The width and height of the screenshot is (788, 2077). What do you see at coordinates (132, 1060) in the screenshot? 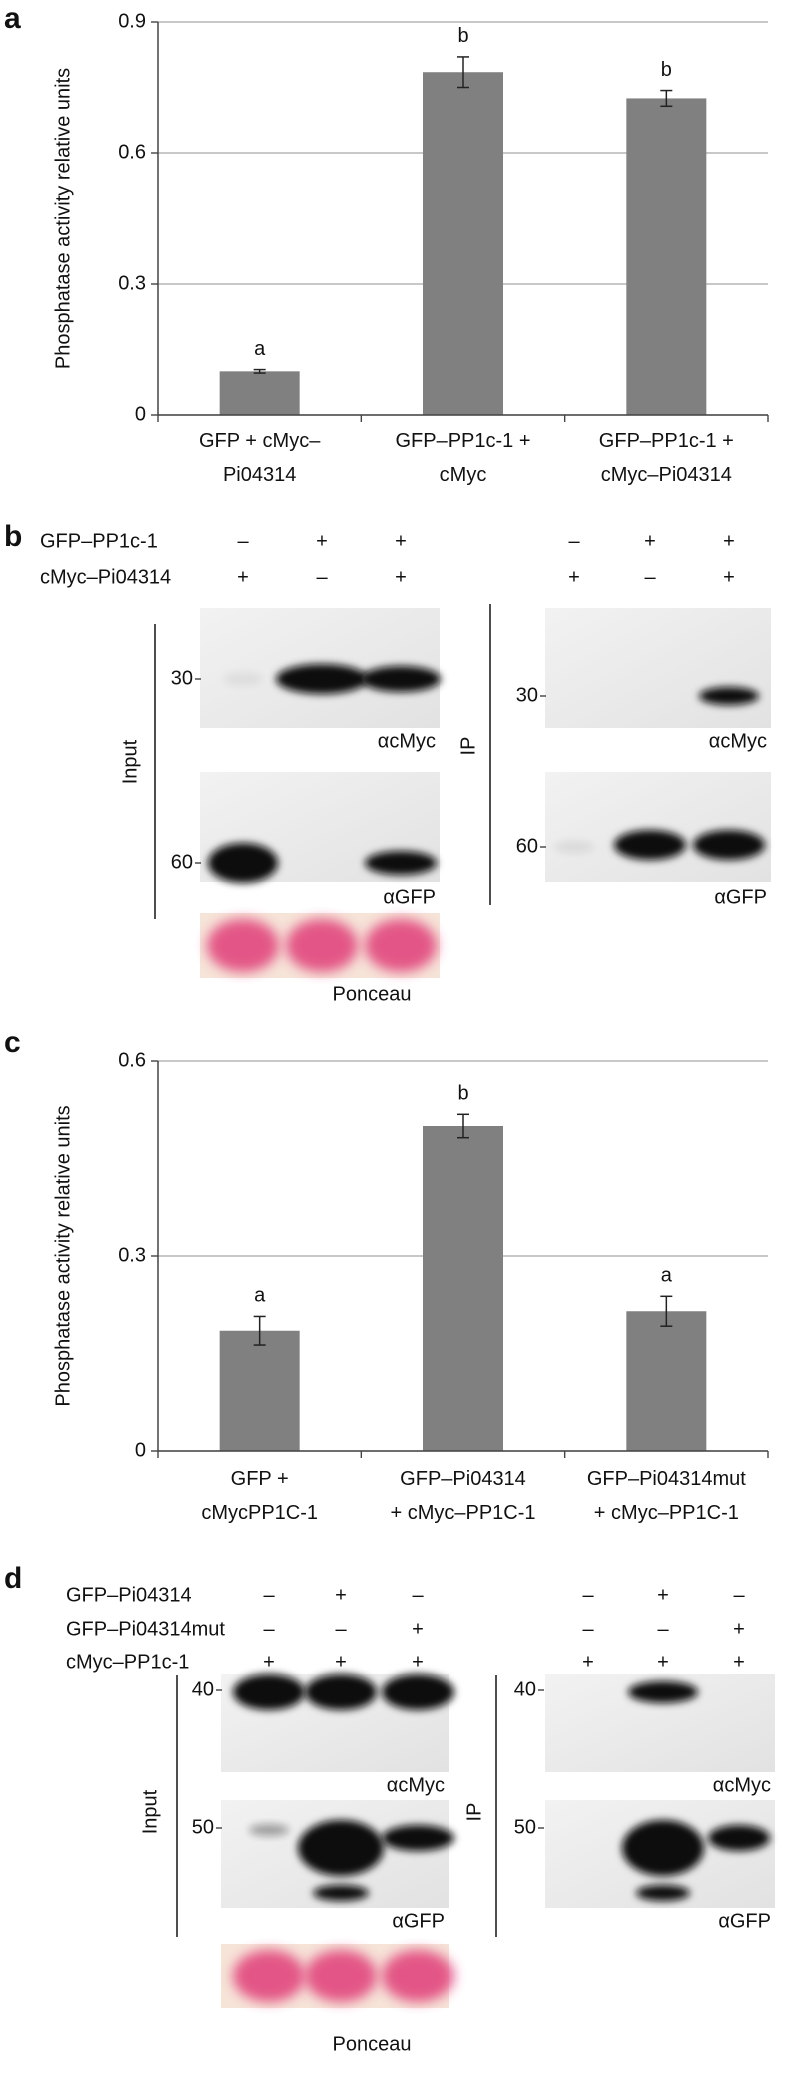
I see `y-tick-label: 0.6` at bounding box center [132, 1060].